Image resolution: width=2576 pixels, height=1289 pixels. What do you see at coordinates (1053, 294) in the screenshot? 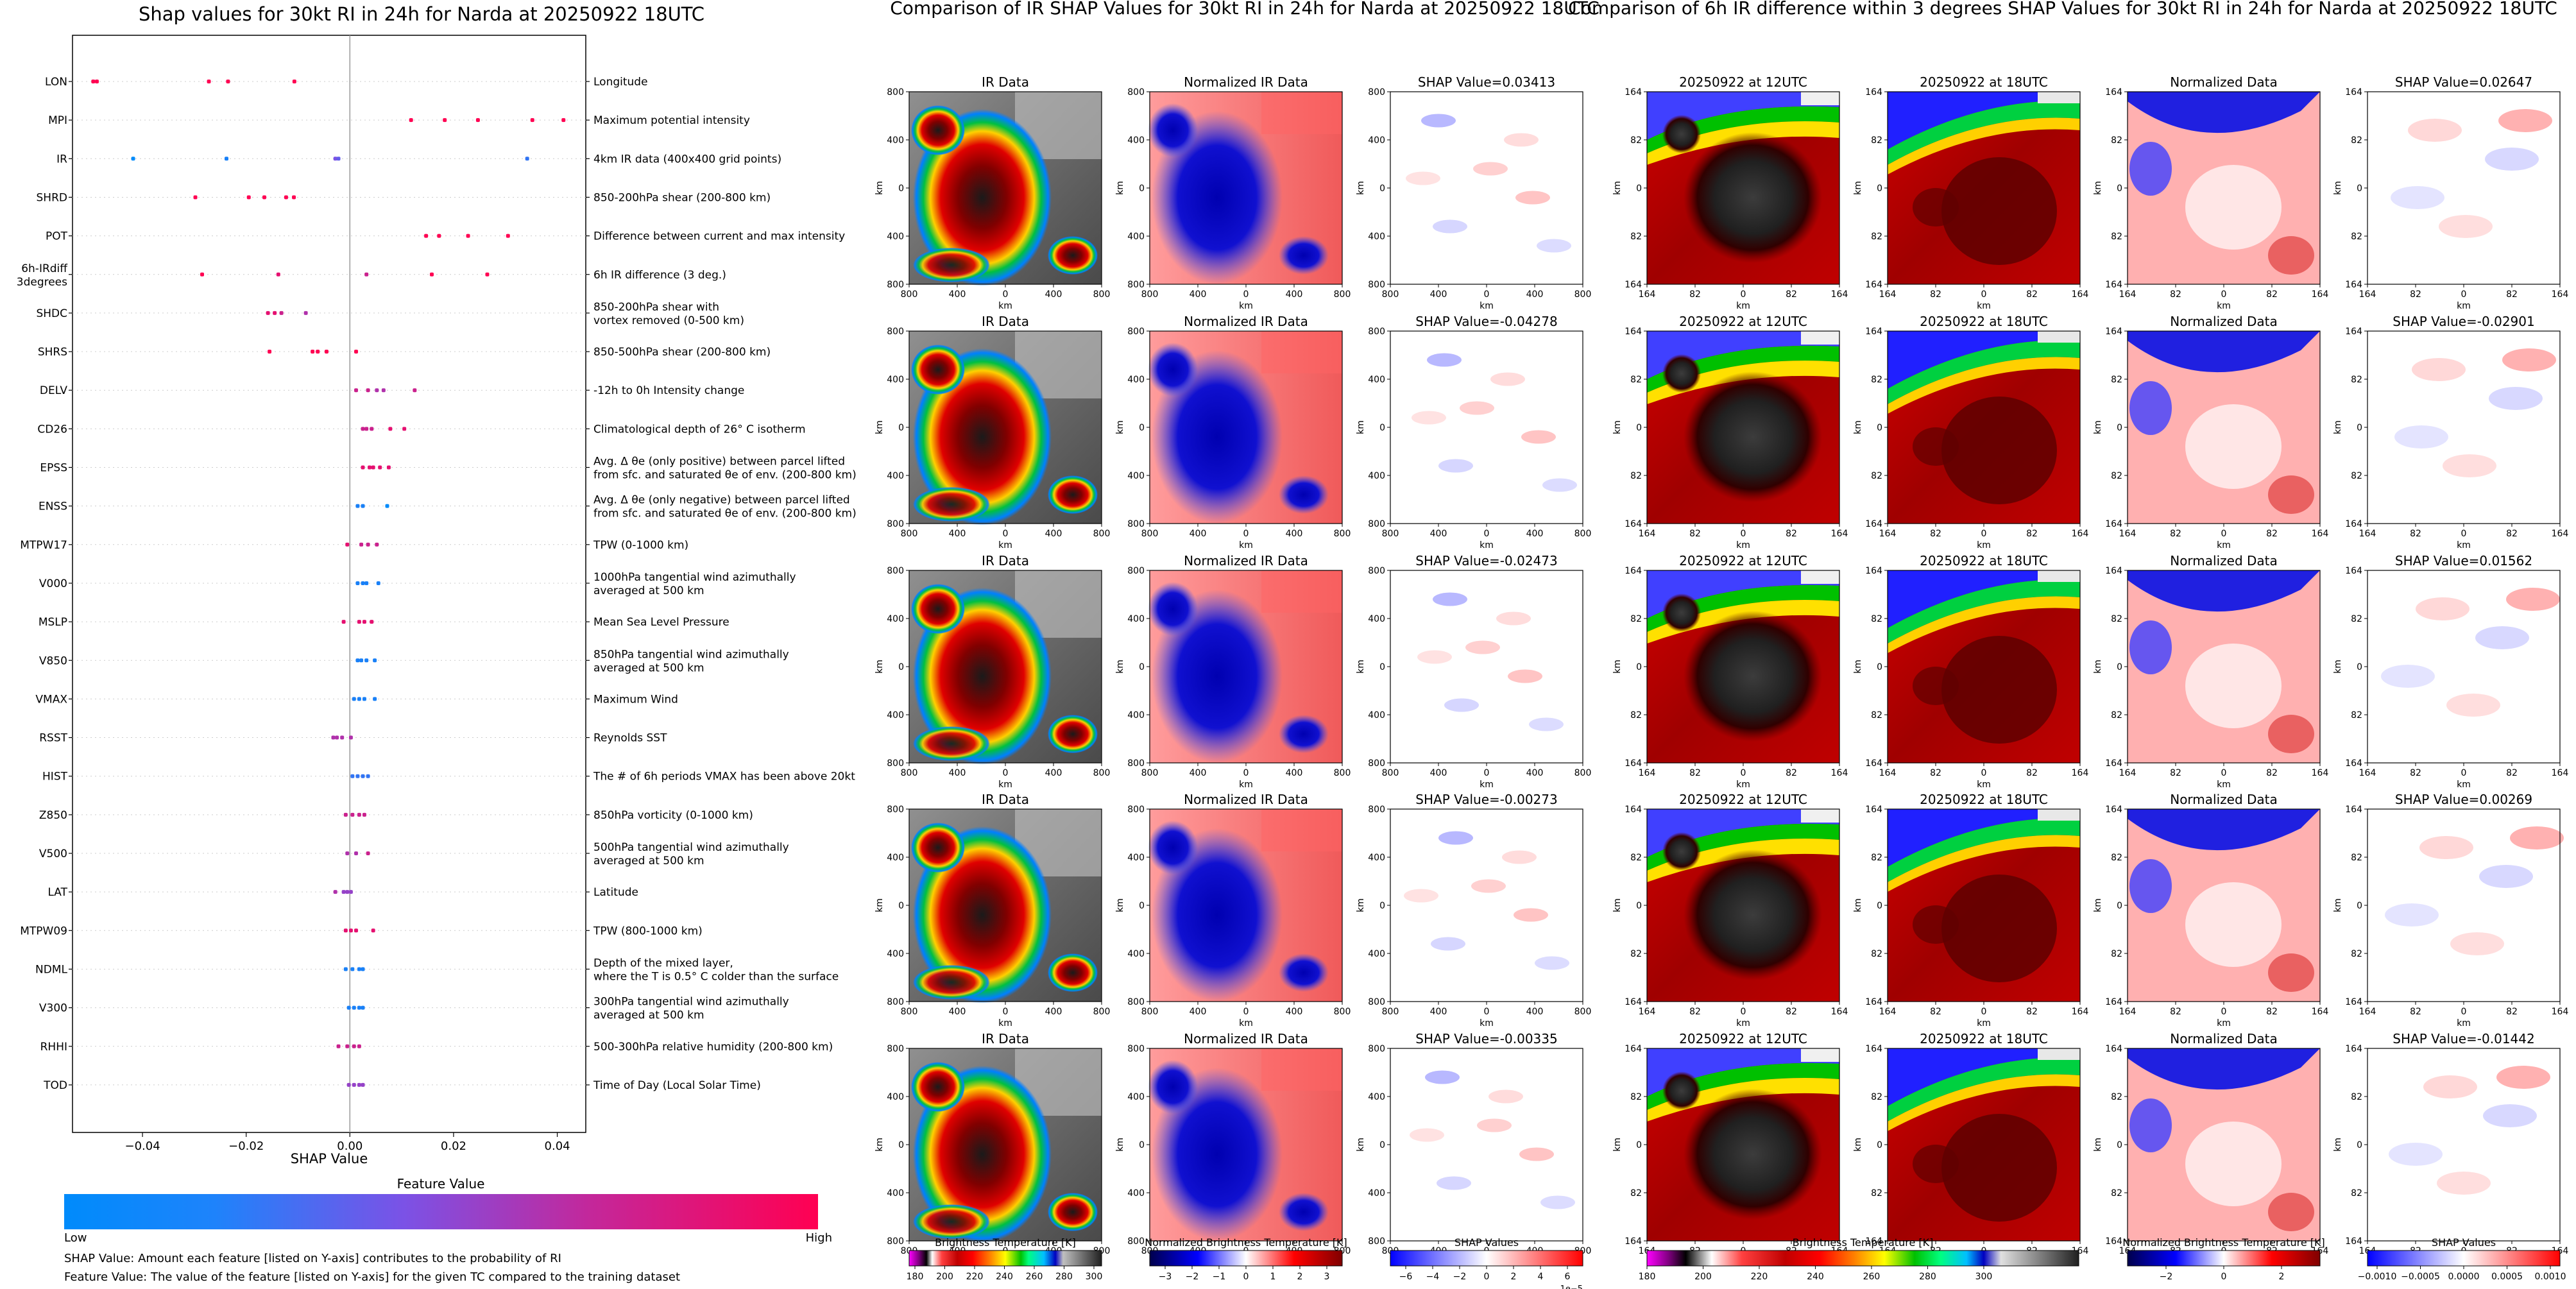
I see `map-x-tick: 400` at bounding box center [1053, 294].